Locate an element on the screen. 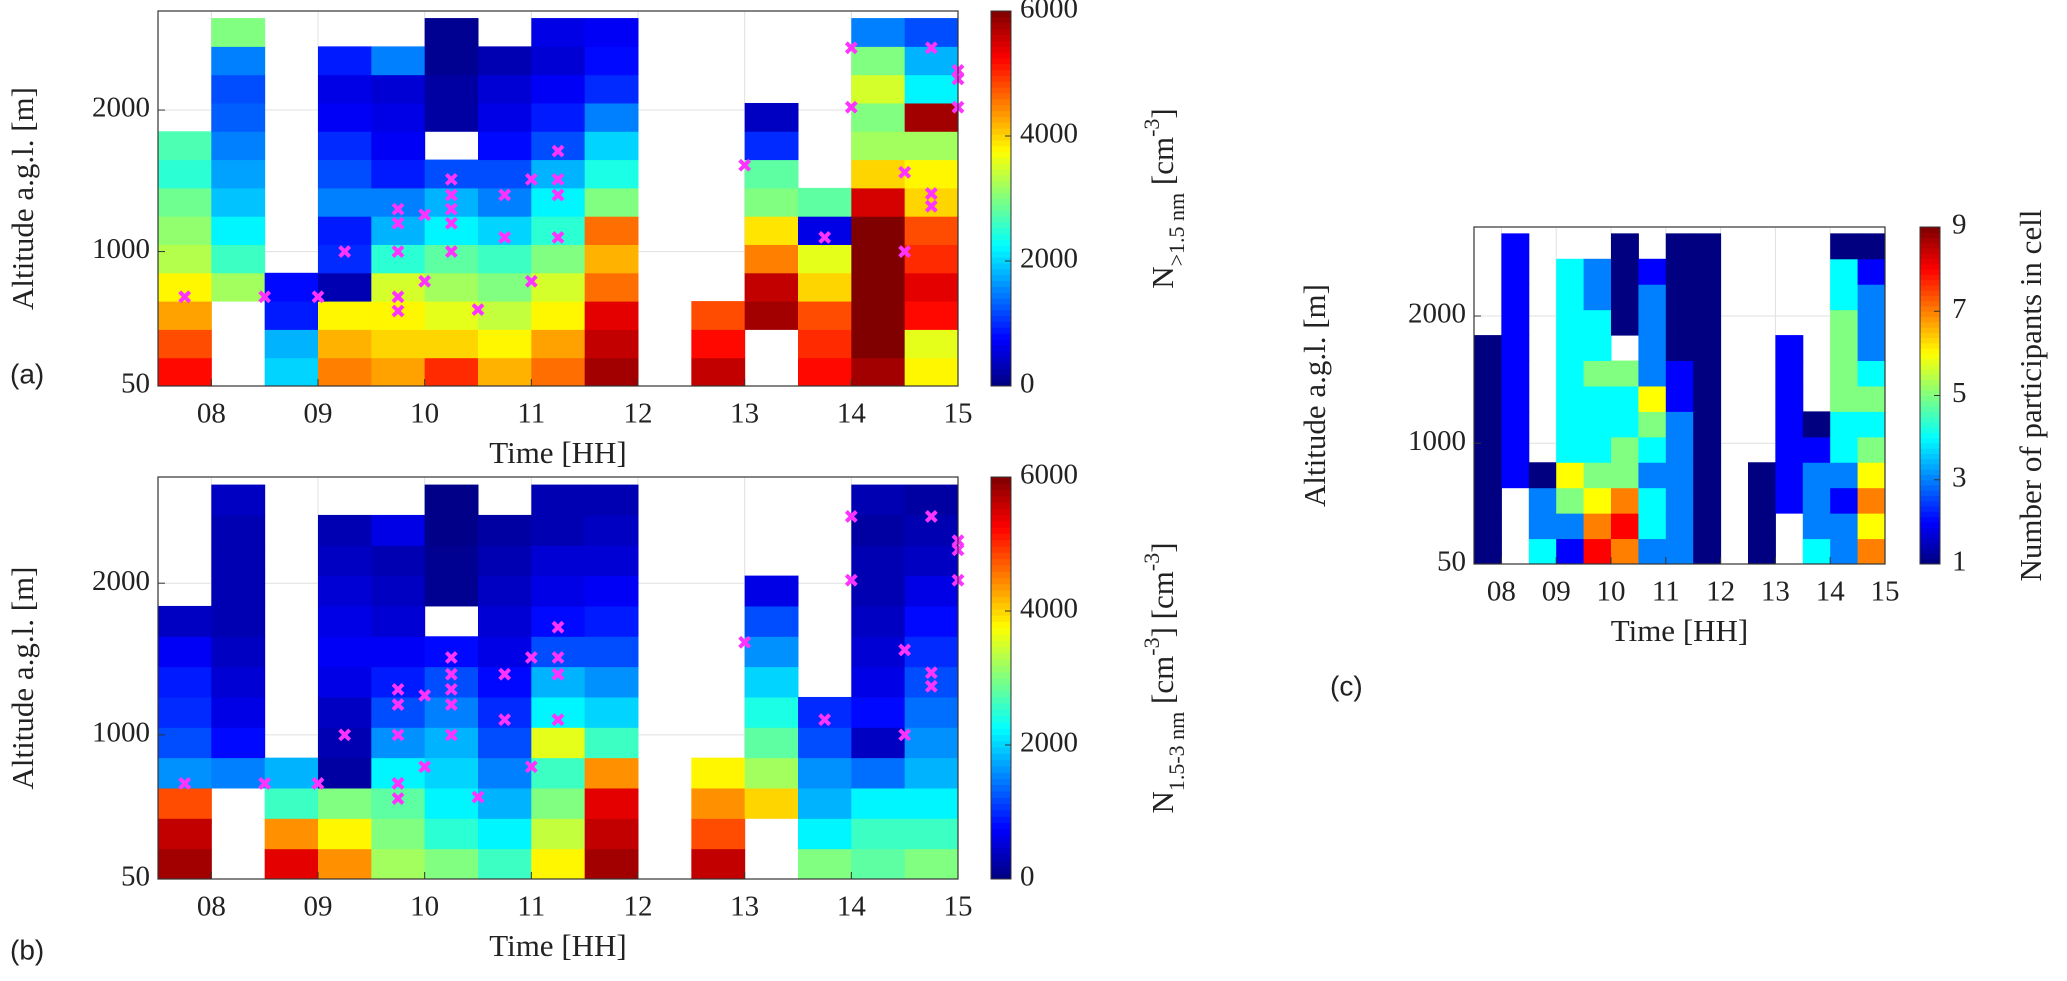  colorbar-tick-label: 2000 is located at coordinates (1049, 259).